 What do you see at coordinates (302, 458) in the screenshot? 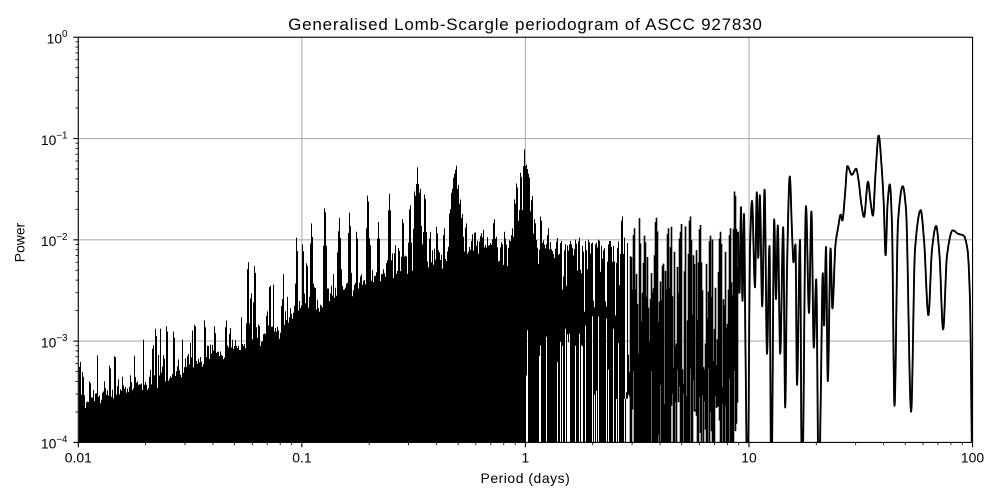
I see `svg-text: 0.1` at bounding box center [302, 458].